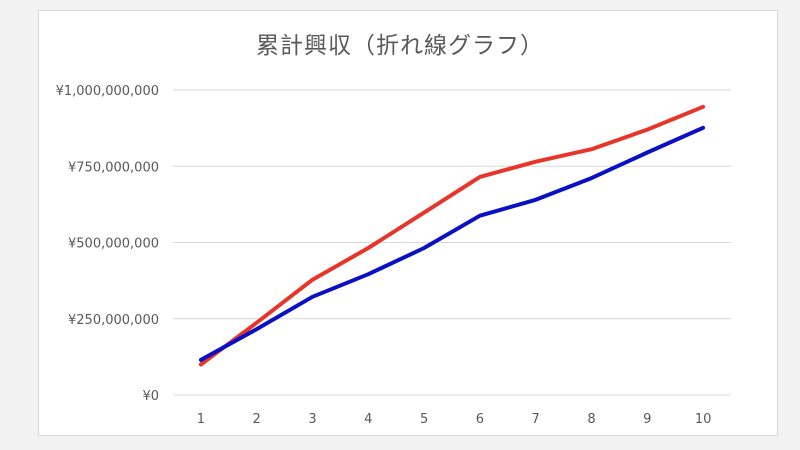  I want to click on chart-title: 累計興収（折れ線グラフ）, so click(400, 46).